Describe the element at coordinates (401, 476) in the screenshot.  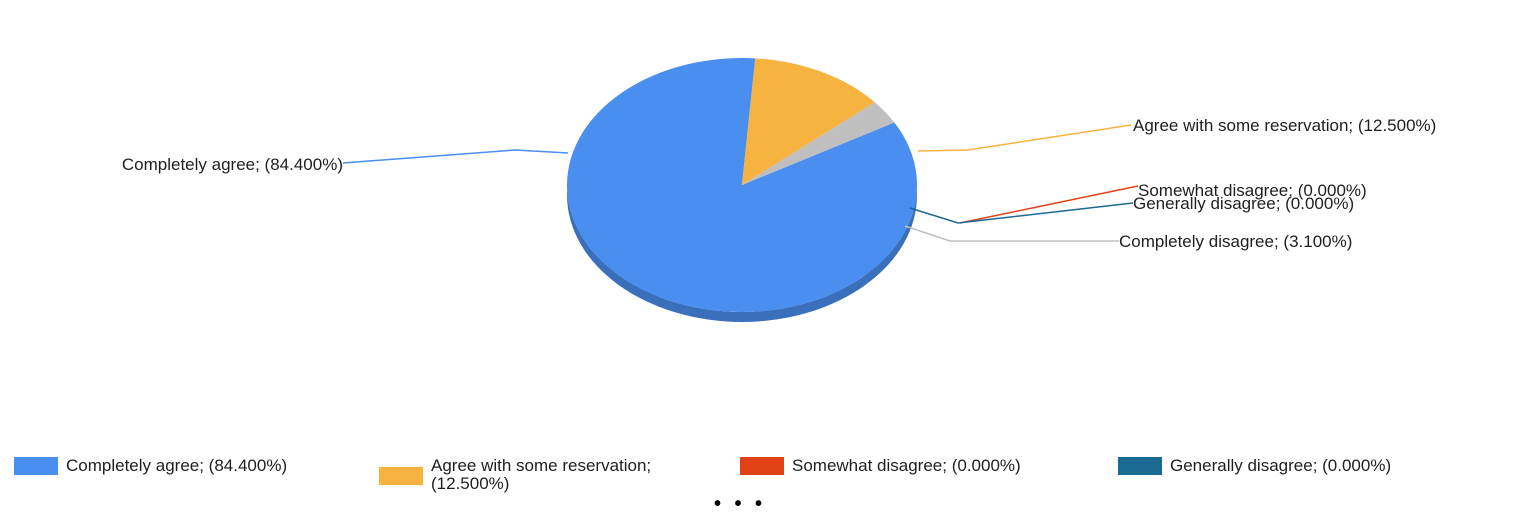
I see `legend-swatch-agree-with-some-reservation` at that location.